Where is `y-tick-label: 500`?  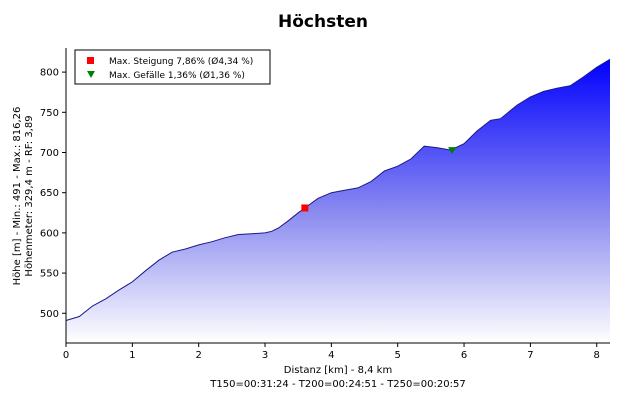
y-tick-label: 500 is located at coordinates (49, 314).